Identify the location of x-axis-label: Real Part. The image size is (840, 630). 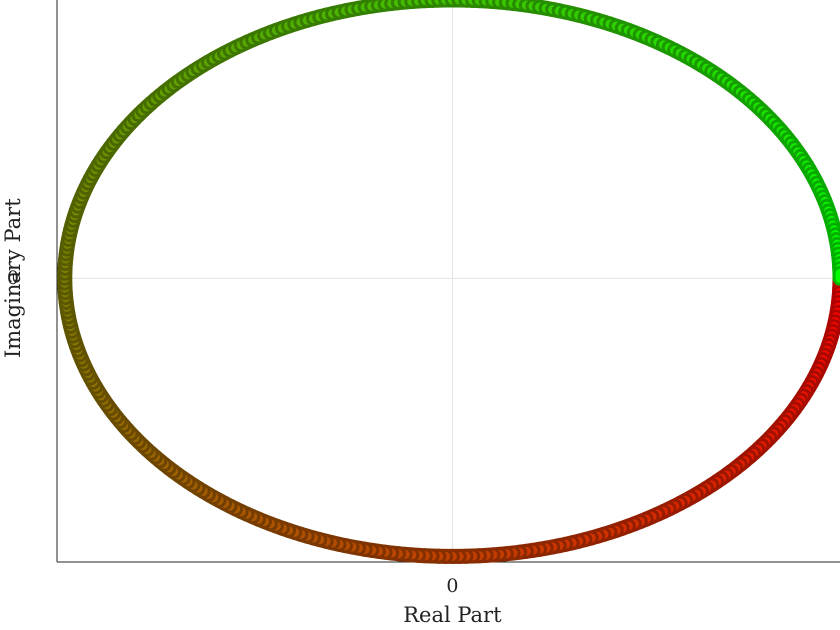
(452, 615).